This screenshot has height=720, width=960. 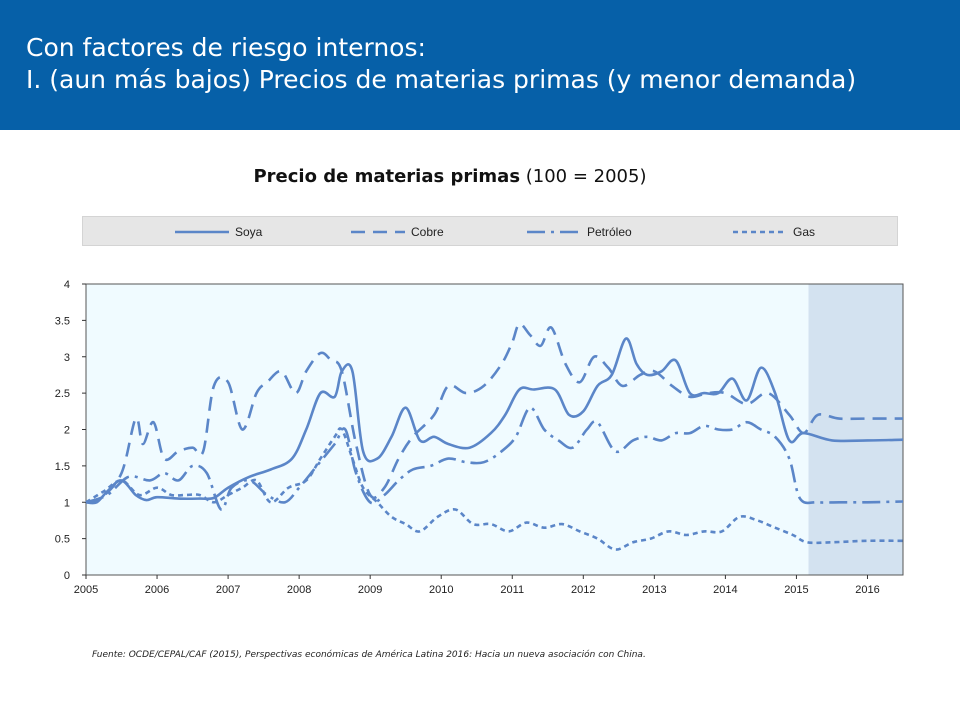 I want to click on legend-label-soya: Soya, so click(x=249, y=232).